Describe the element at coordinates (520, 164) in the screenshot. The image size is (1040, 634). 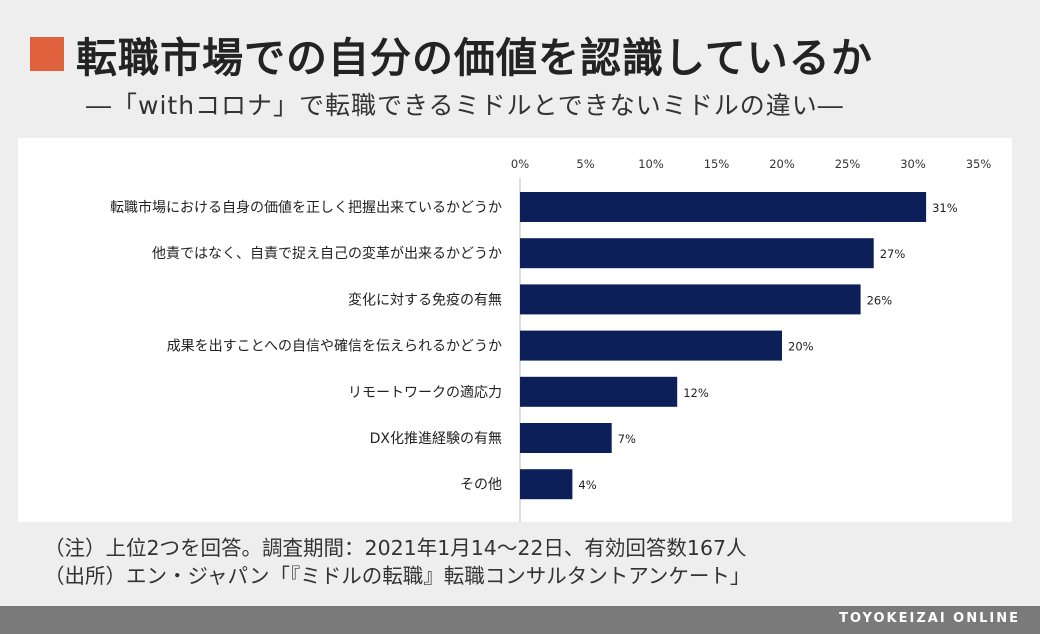
I see `x-tick-label: 0%` at that location.